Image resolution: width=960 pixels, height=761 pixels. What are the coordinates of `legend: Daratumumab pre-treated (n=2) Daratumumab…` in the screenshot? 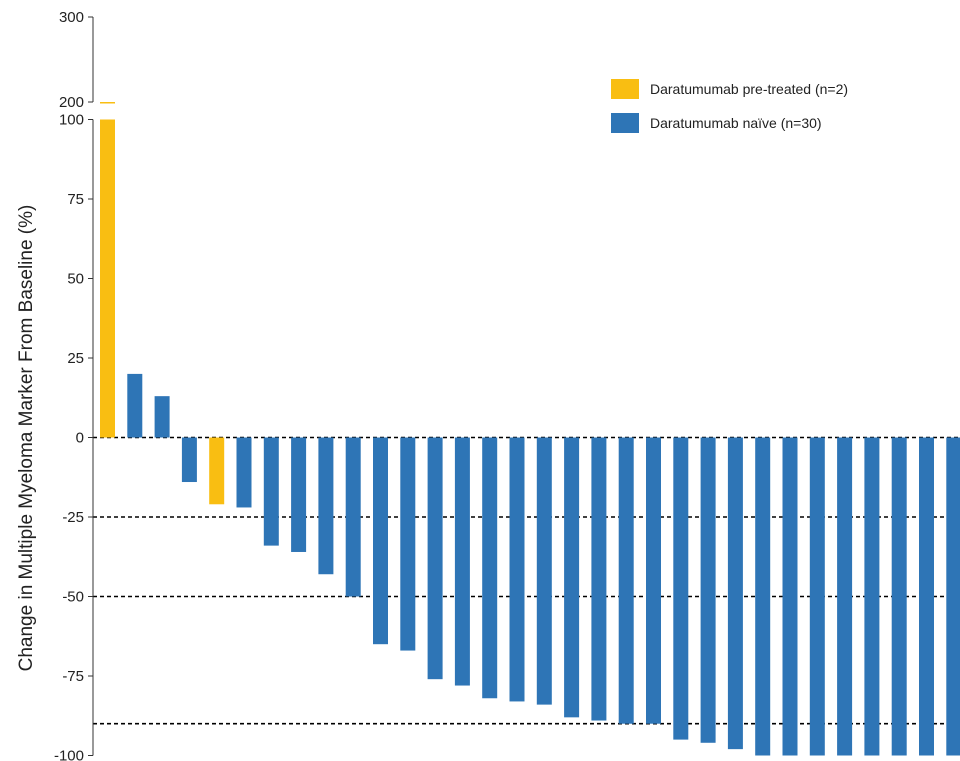 It's located at (729, 106).